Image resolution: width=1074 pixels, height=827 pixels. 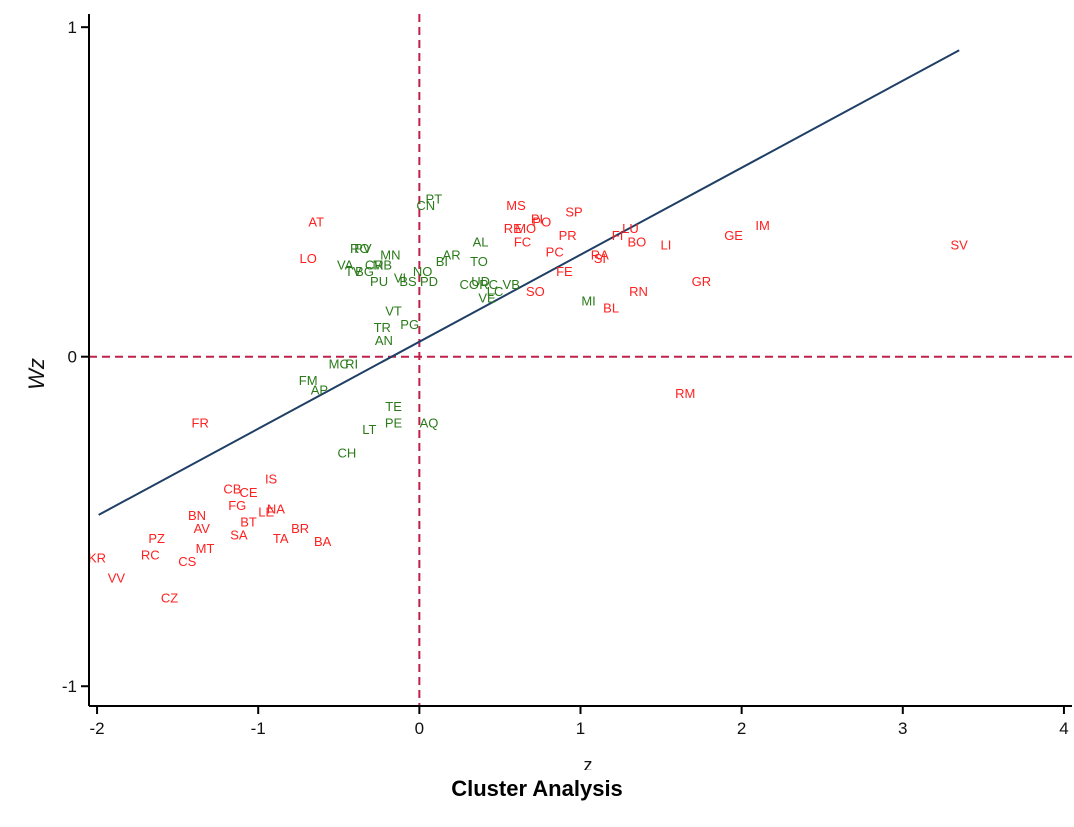 What do you see at coordinates (580, 728) in the screenshot?
I see `x-tick-label: 1` at bounding box center [580, 728].